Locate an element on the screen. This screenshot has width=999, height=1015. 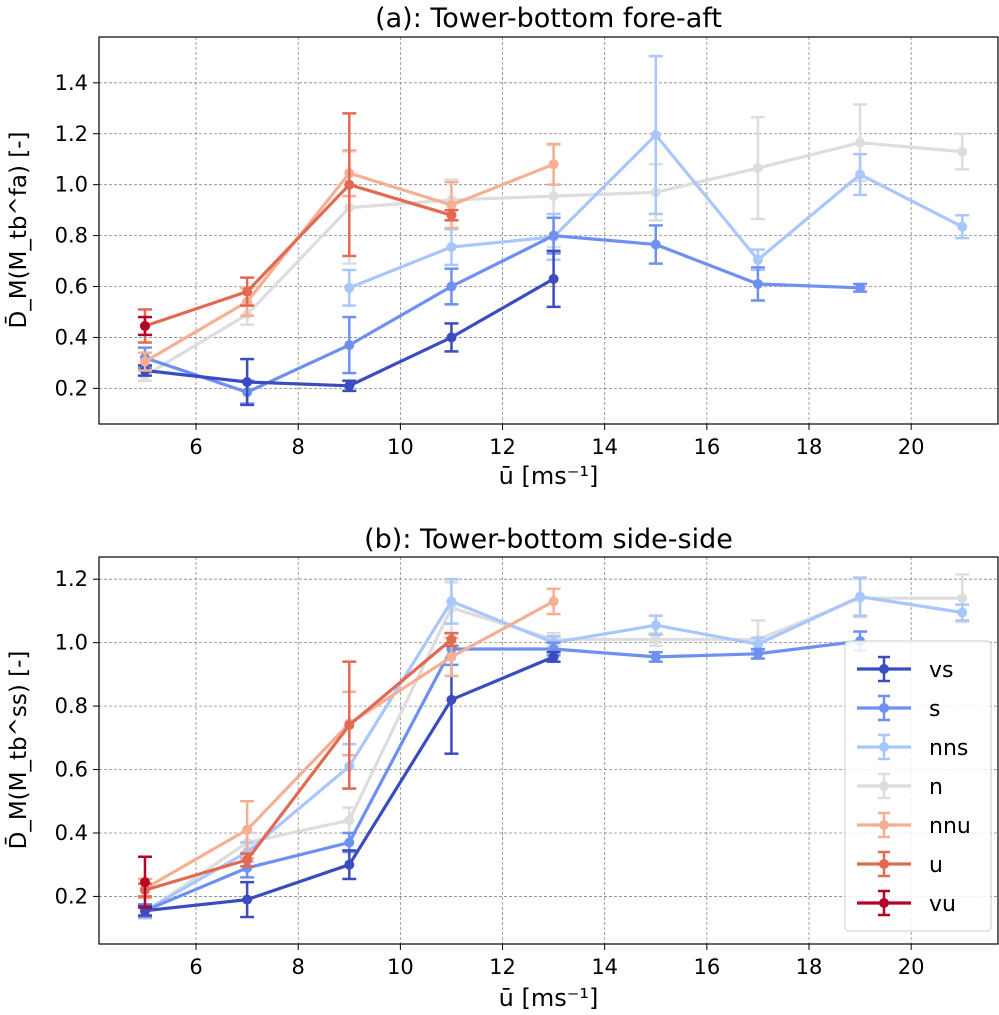
y-tick-label: 1.4 is located at coordinates (71, 83).